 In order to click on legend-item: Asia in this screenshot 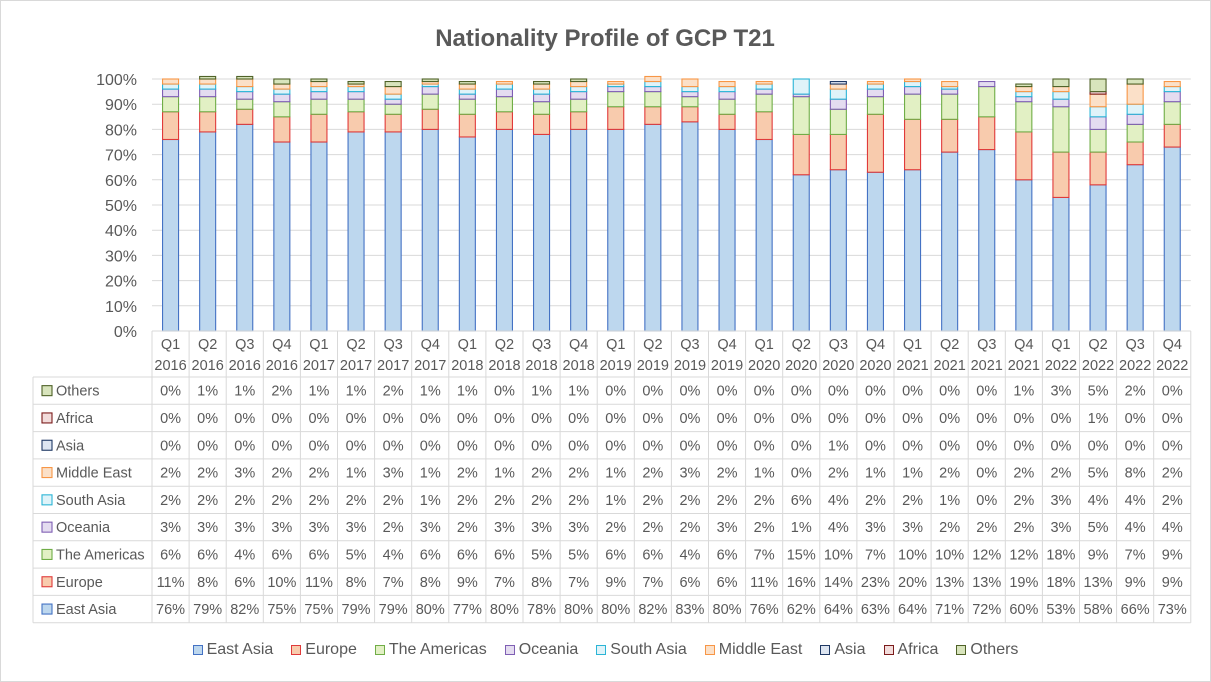, I will do `click(843, 650)`.